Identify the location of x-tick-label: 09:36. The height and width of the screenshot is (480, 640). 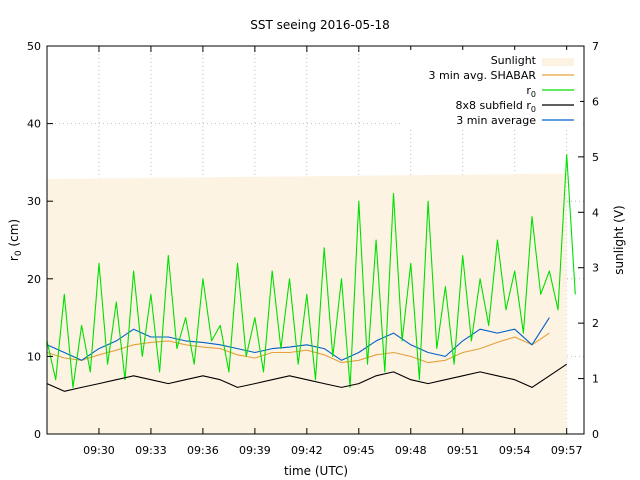
(203, 450).